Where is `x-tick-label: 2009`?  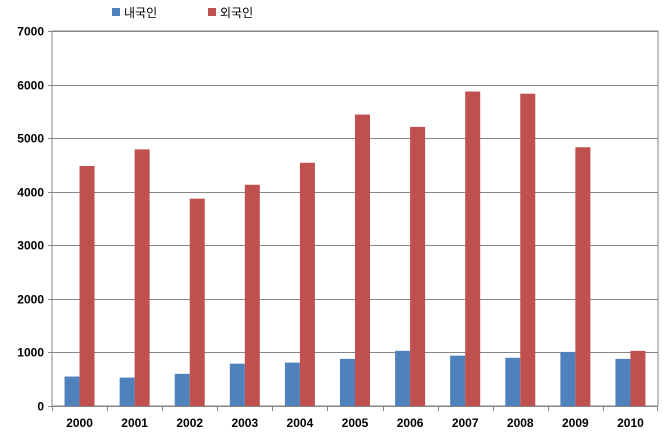 x-tick-label: 2009 is located at coordinates (575, 423).